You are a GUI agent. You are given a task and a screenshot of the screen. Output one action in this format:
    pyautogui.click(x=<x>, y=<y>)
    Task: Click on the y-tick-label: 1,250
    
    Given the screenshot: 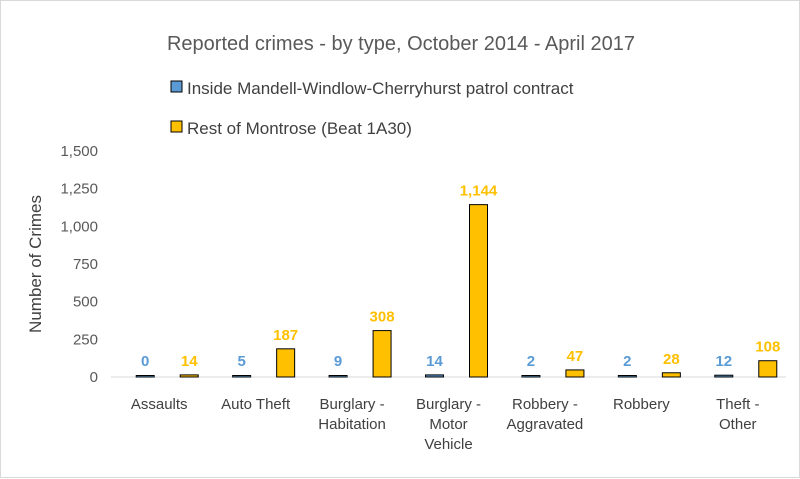 What is the action you would take?
    pyautogui.click(x=79, y=189)
    